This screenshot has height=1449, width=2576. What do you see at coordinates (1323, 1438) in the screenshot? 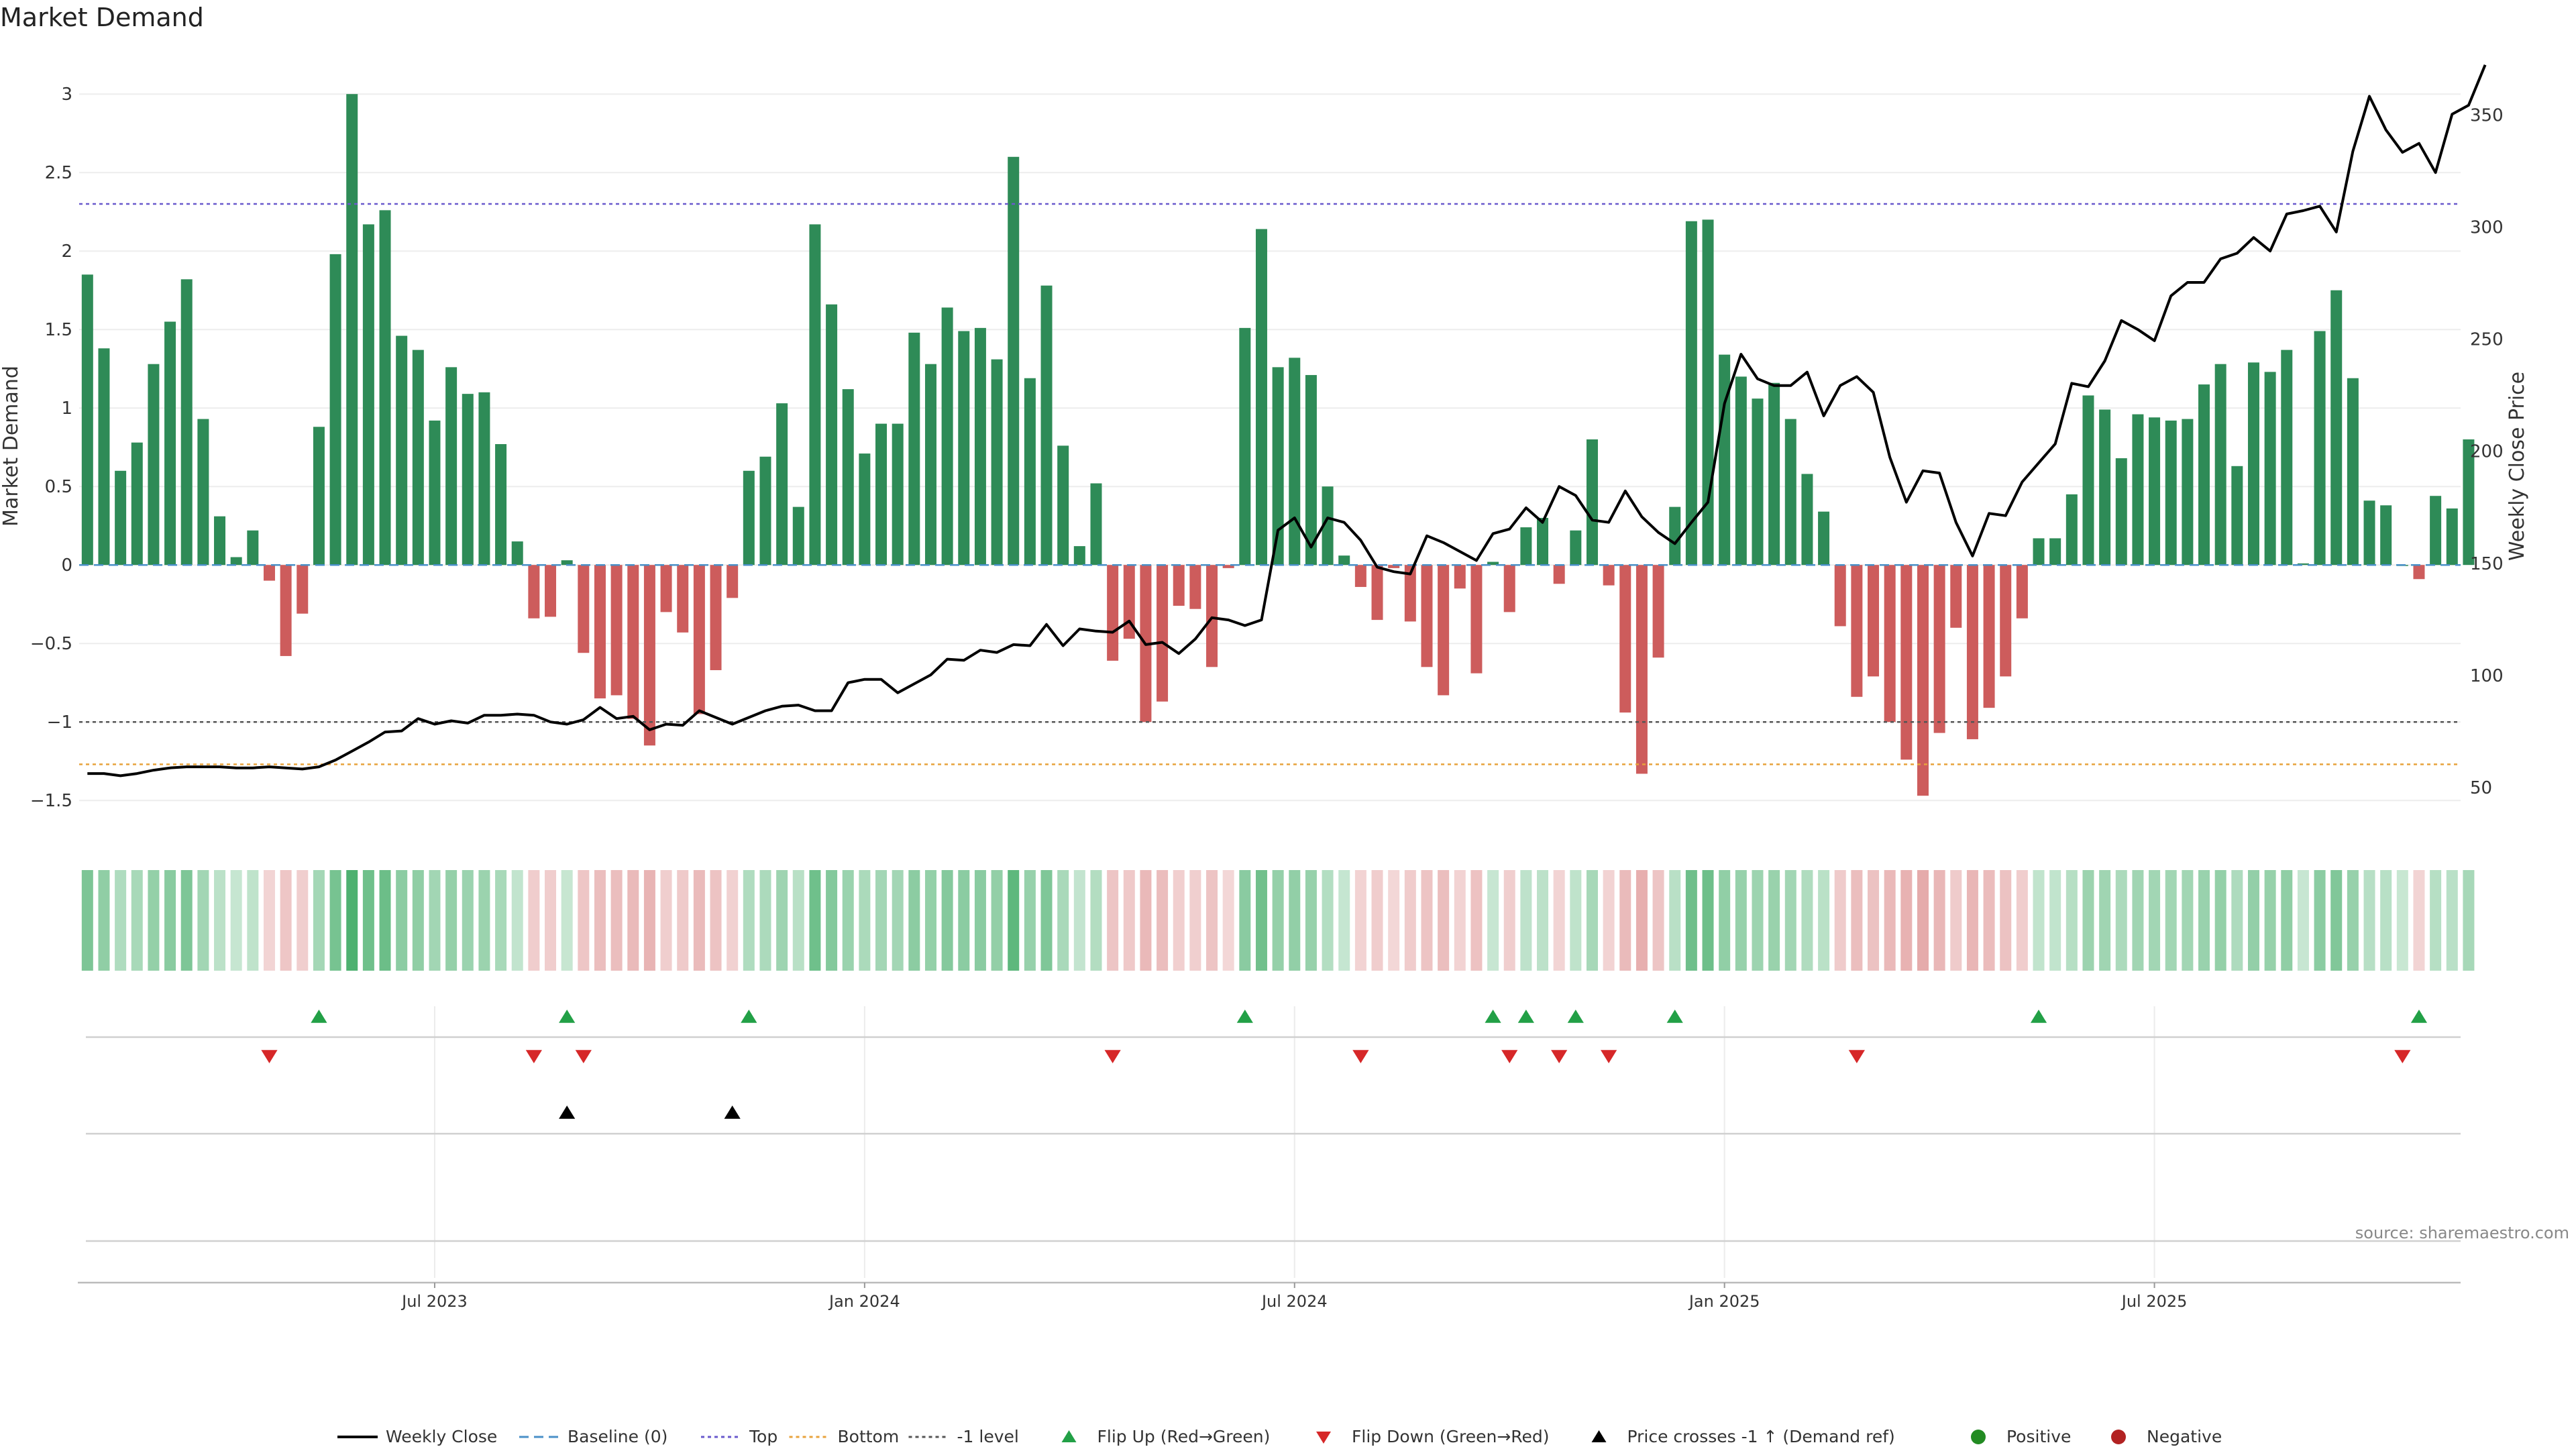
I see `legend-swatch-triangle-down` at bounding box center [1323, 1438].